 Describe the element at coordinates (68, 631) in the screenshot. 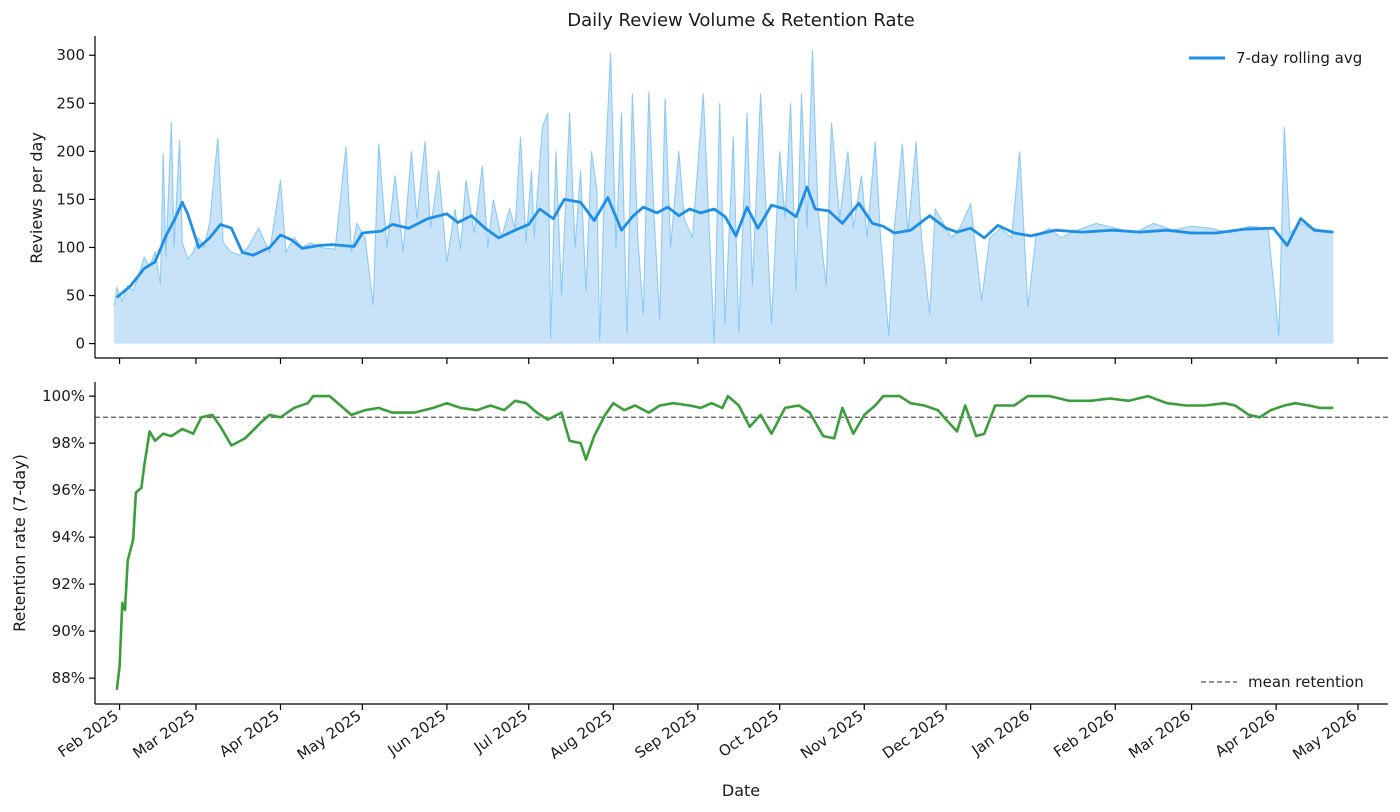

I see `y-tick-label: 90%` at that location.